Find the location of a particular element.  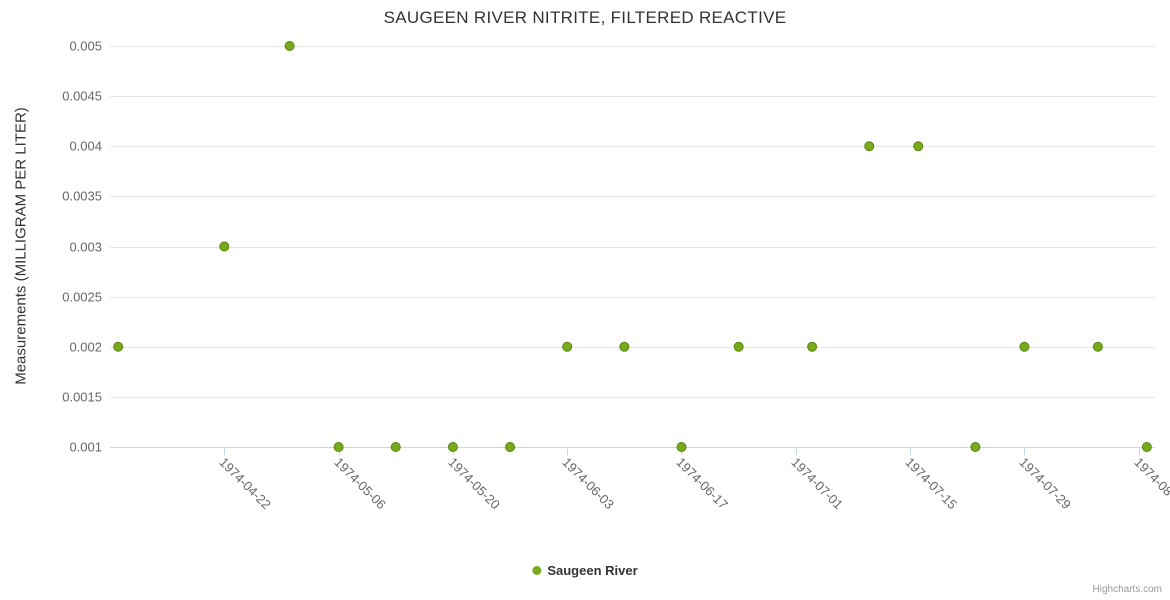

legend-label: Saugeen River is located at coordinates (592, 570).